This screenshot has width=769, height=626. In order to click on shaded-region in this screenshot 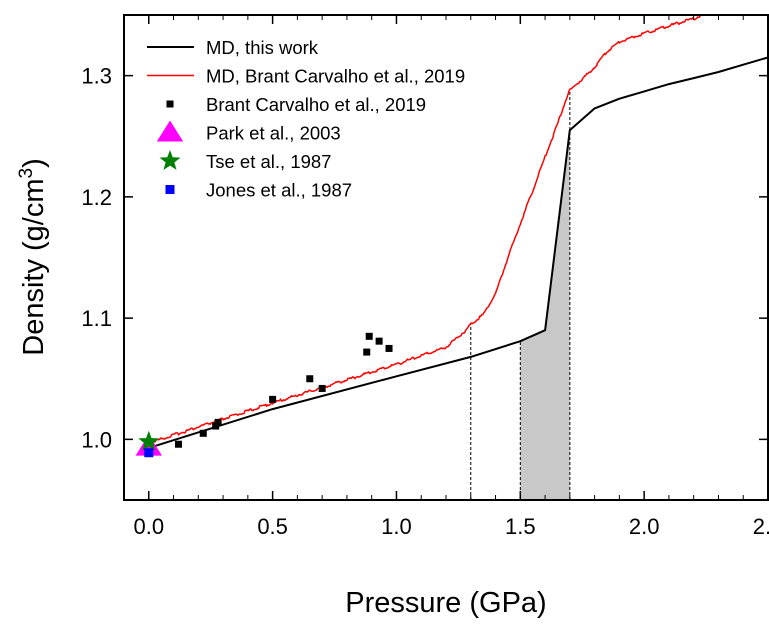, I will do `click(545, 315)`.